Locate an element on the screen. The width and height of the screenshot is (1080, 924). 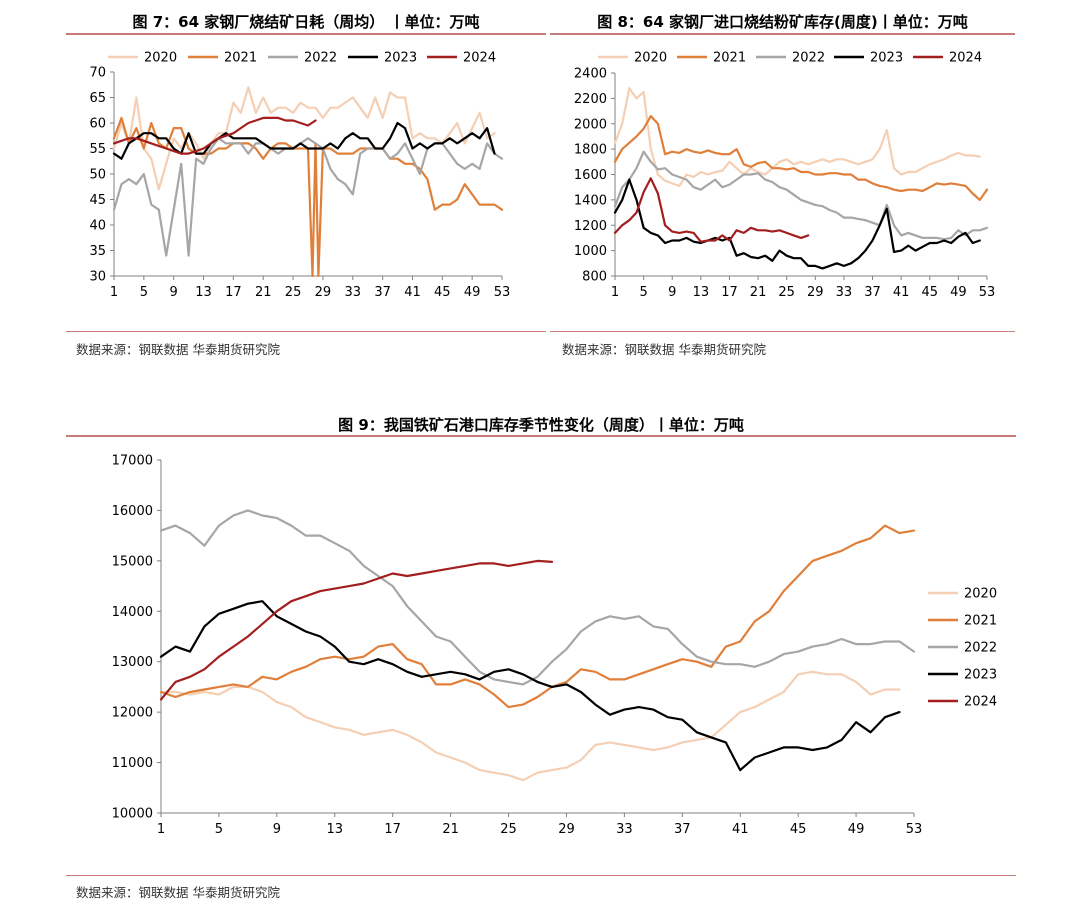
chart7-x-tick-label: 45 is located at coordinates (442, 292).